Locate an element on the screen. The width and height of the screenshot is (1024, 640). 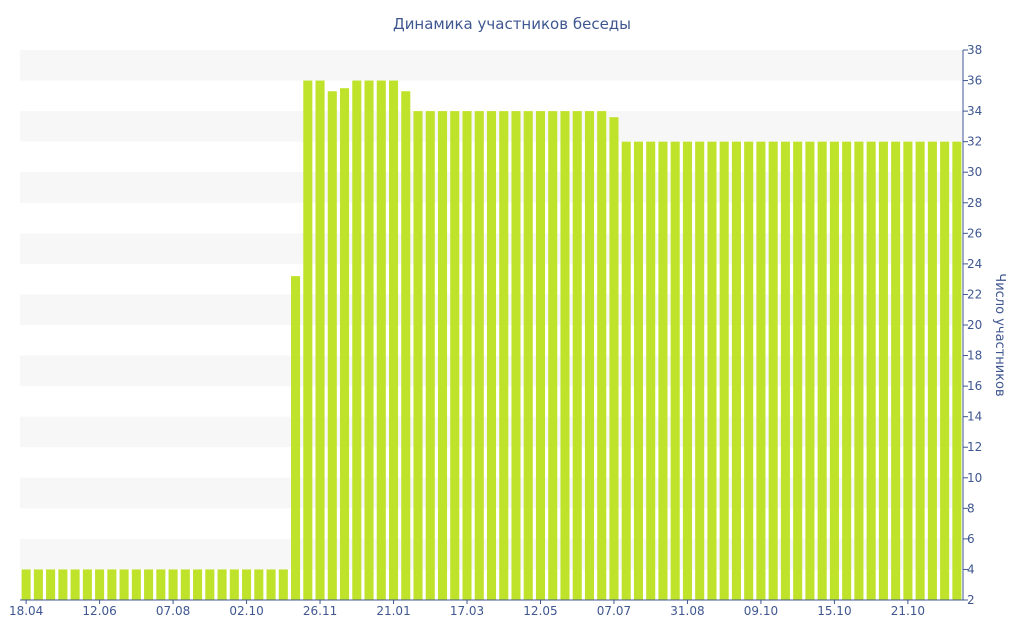
x-tick-label: 18.04 is located at coordinates (26, 611).